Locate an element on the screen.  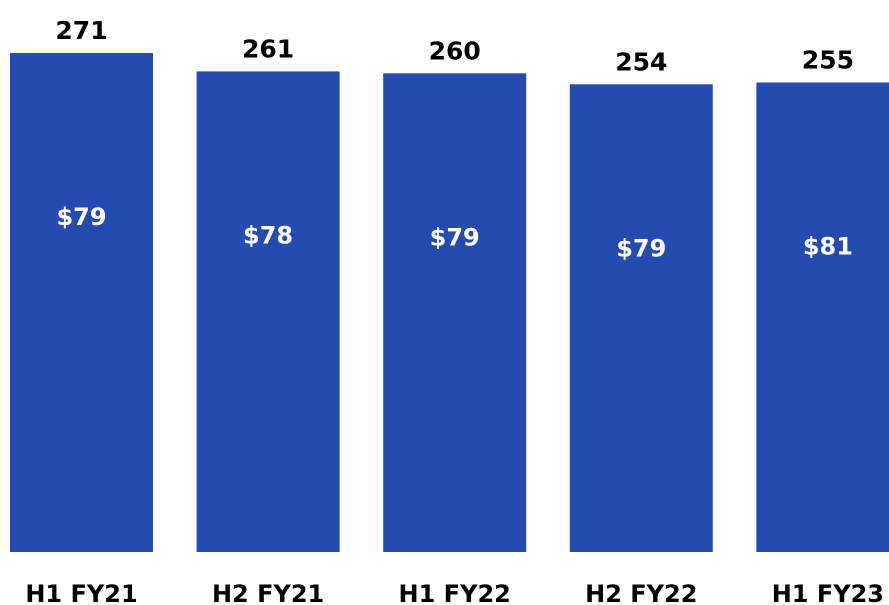
bar-group: 254 $79 H2 FY22 is located at coordinates (641, 326).